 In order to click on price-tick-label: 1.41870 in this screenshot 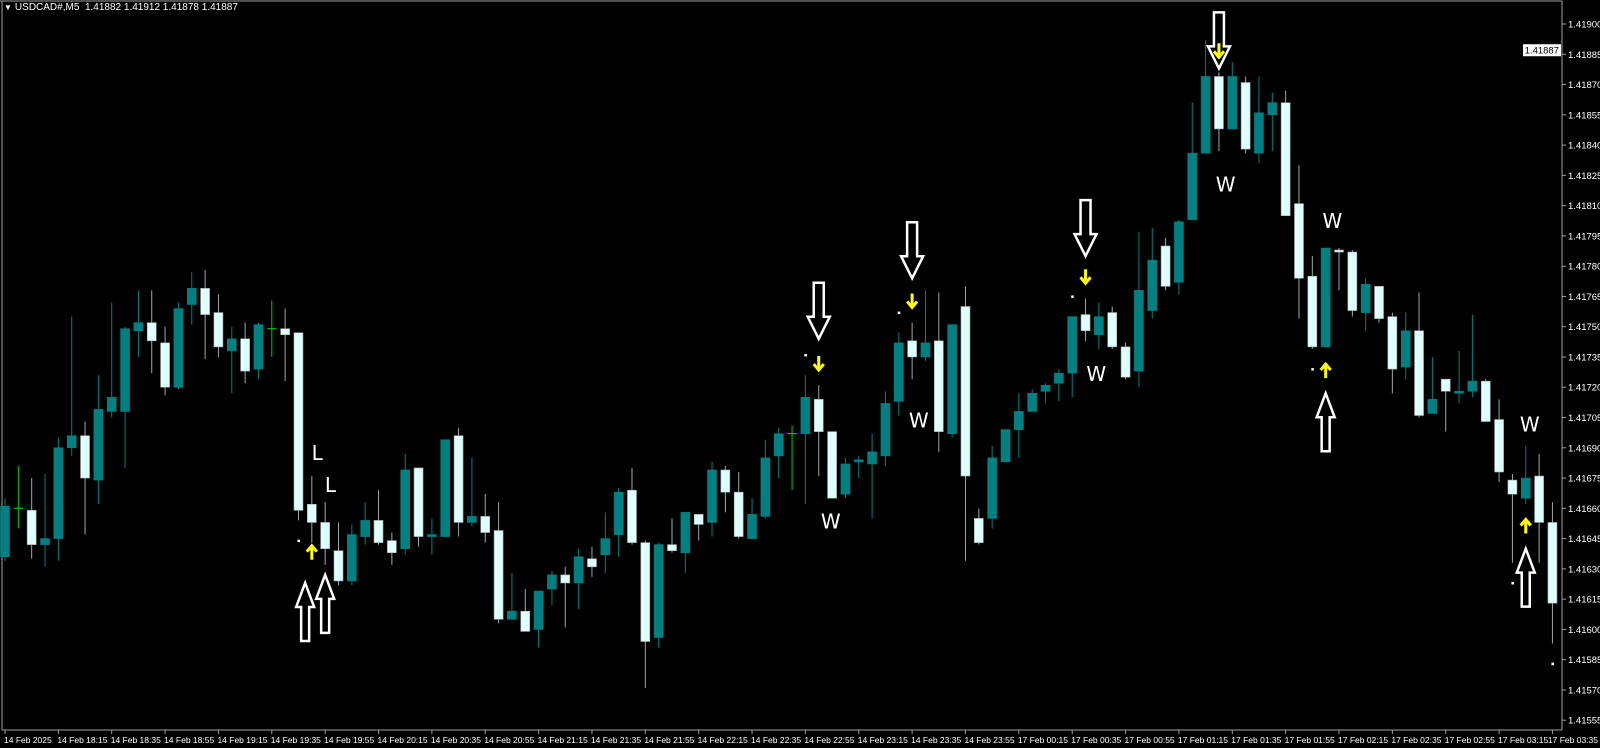, I will do `click(1584, 85)`.